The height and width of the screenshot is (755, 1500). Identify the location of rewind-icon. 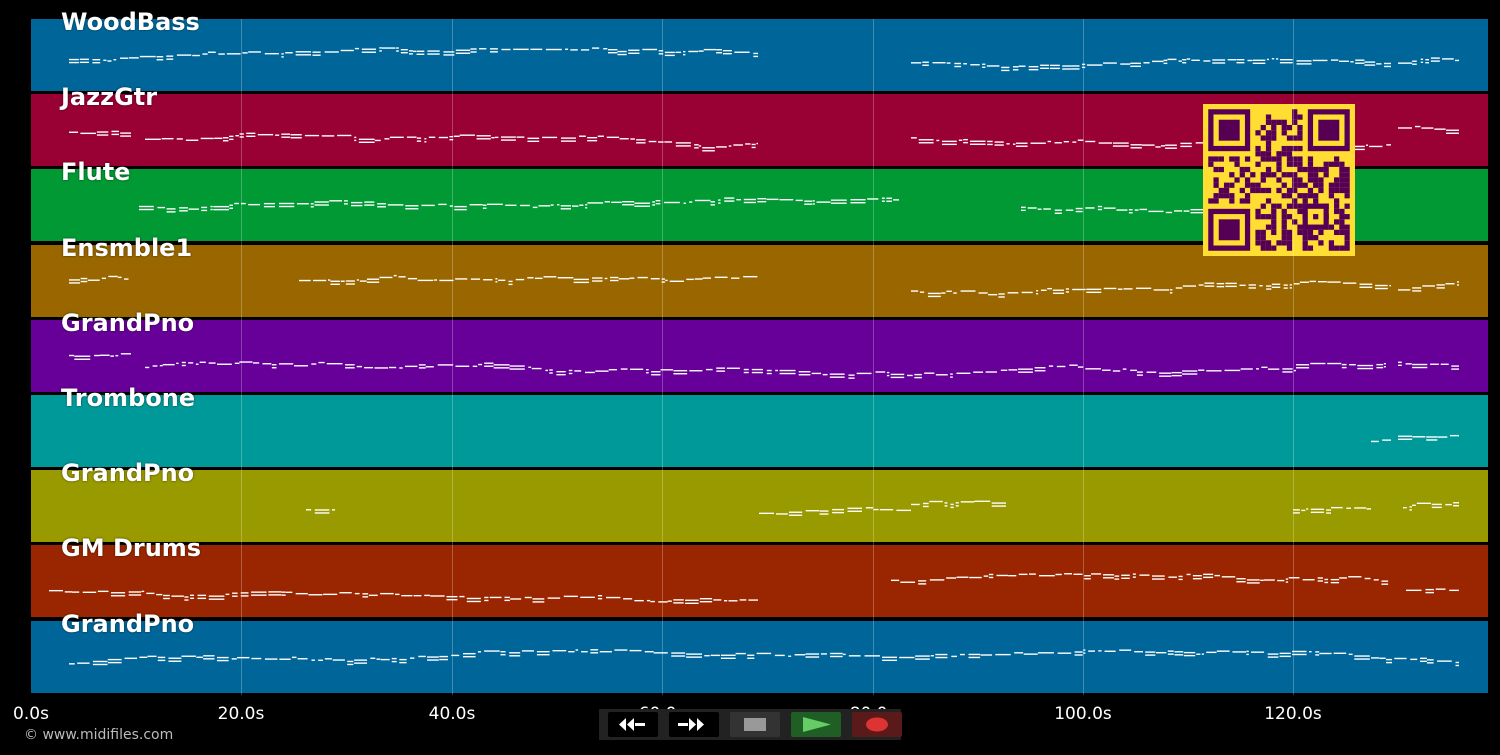
(632, 724).